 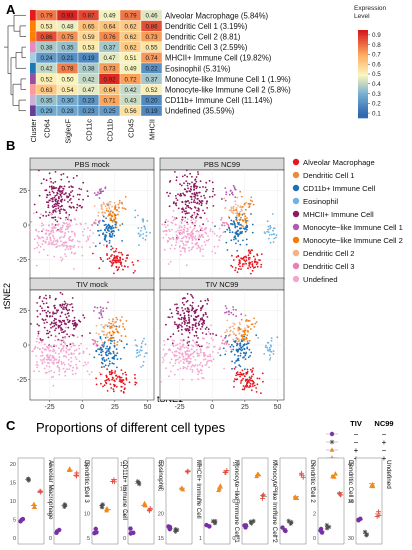 What do you see at coordinates (152, 129) in the screenshot?
I see `heatmap-column-label: MHCII` at bounding box center [152, 129].